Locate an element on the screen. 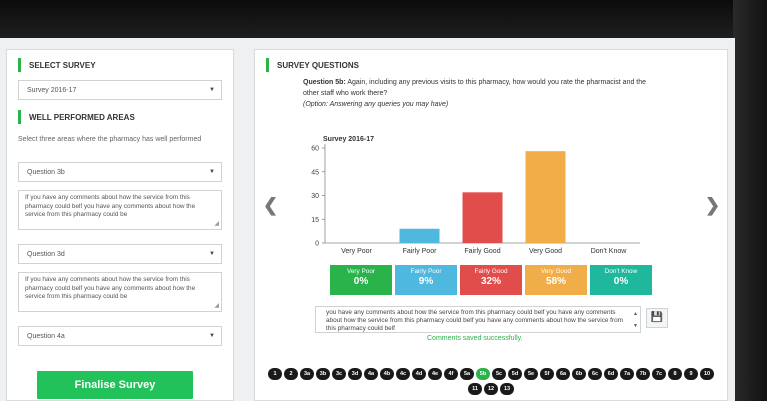  area-question-value: Question 3b is located at coordinates (46, 172).